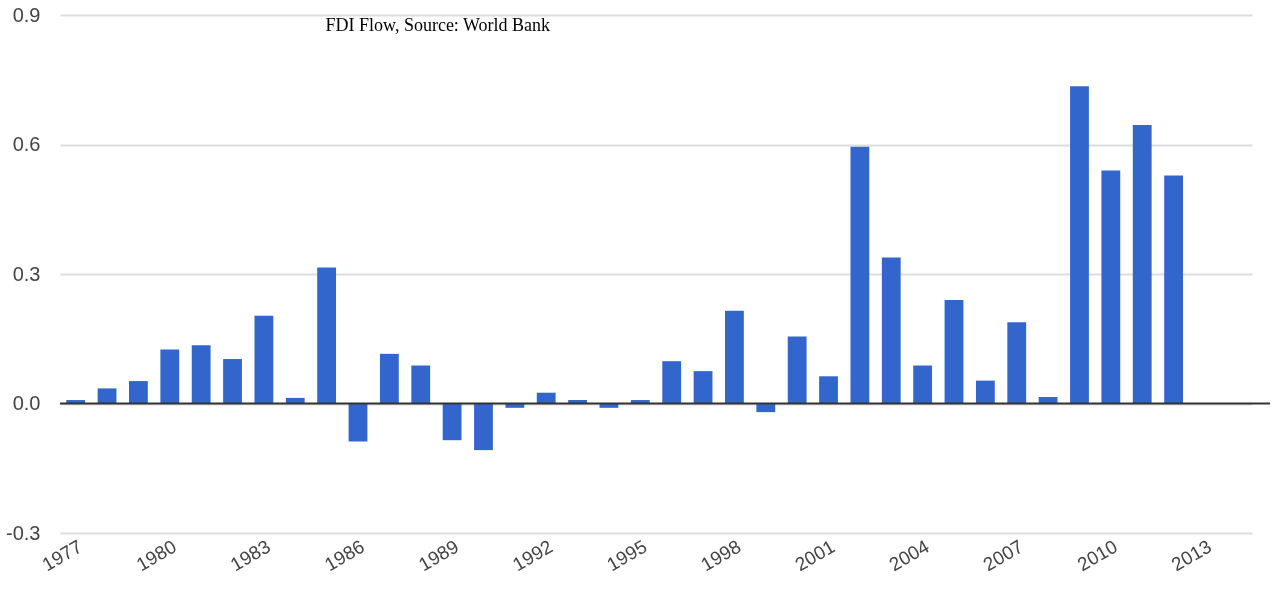 The image size is (1282, 590). Describe the element at coordinates (815, 555) in the screenshot. I see `x-tick-label: 2001` at that location.